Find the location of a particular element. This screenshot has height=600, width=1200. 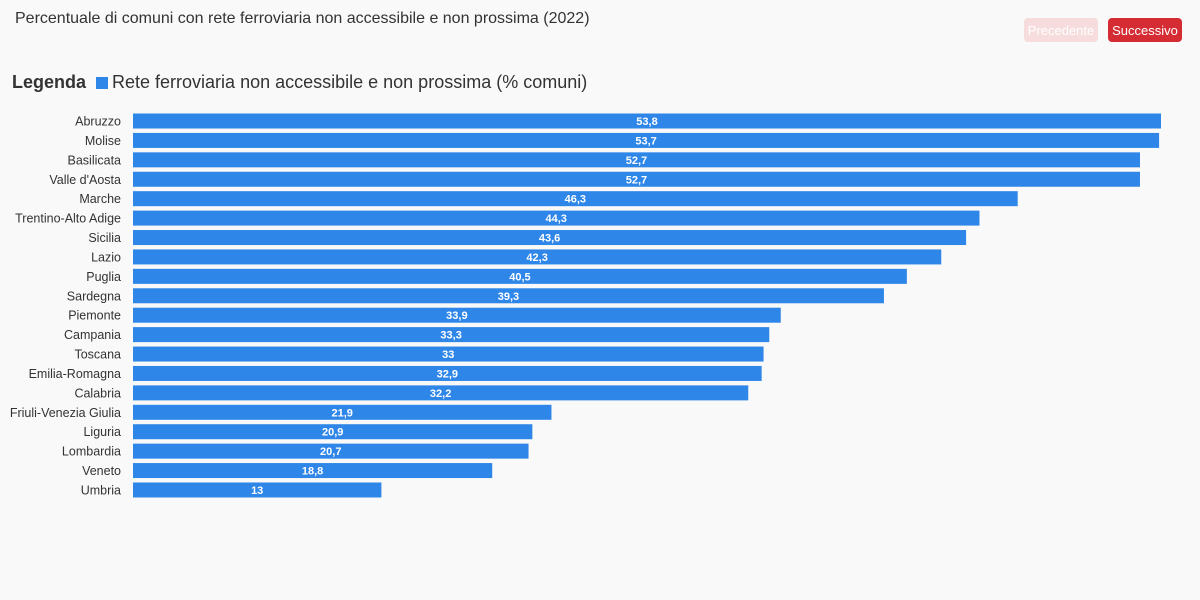

value-label: 20,7 is located at coordinates (330, 452).